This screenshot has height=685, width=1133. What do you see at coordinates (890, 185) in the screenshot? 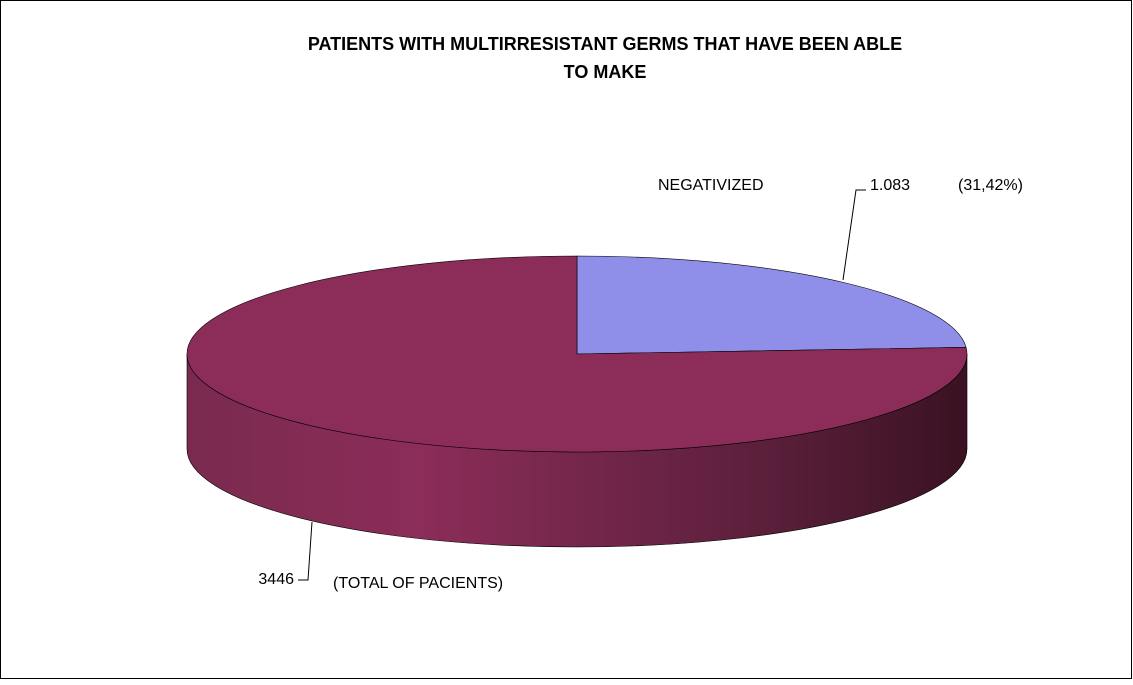
I see `value-label: 1.083` at bounding box center [890, 185].